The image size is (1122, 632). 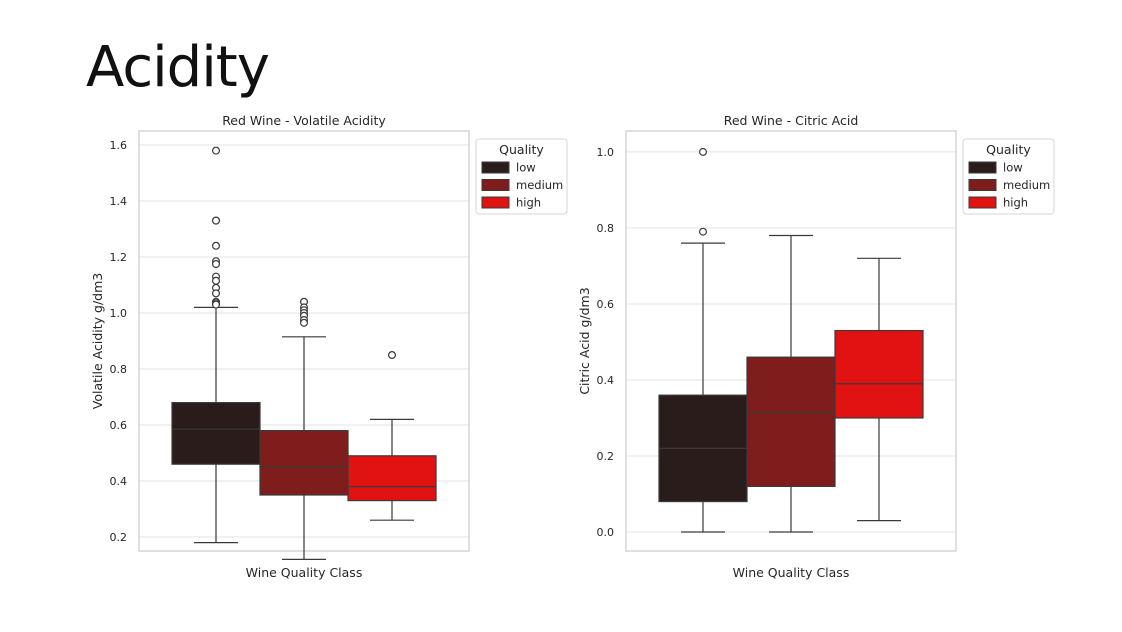 What do you see at coordinates (304, 120) in the screenshot?
I see `plot-title: Red Wine - Volatile Acidity` at bounding box center [304, 120].